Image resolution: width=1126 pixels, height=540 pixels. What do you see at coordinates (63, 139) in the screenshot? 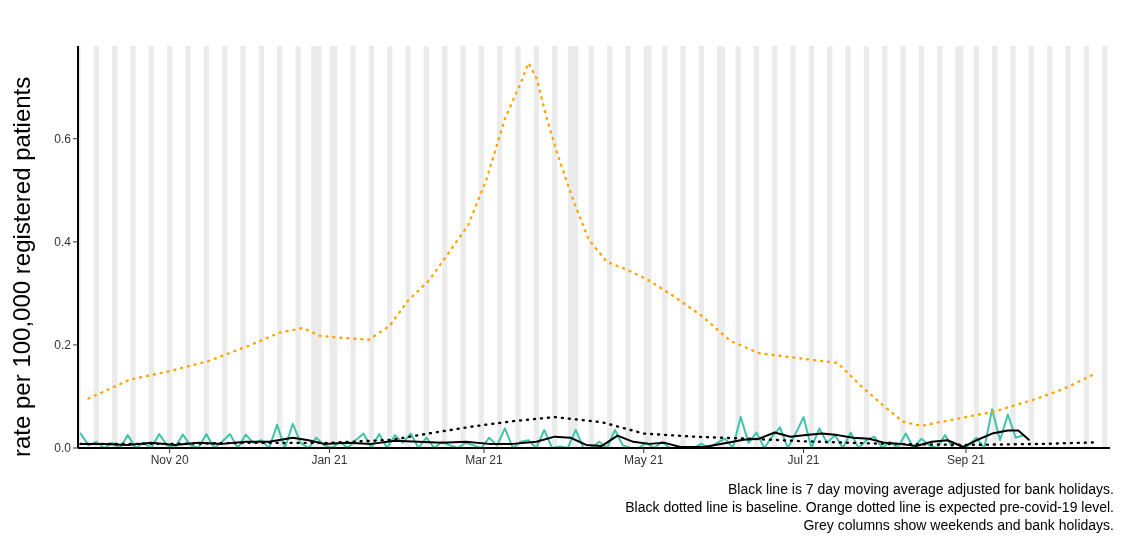
I see `y-tick-label: 0.6` at bounding box center [63, 139].